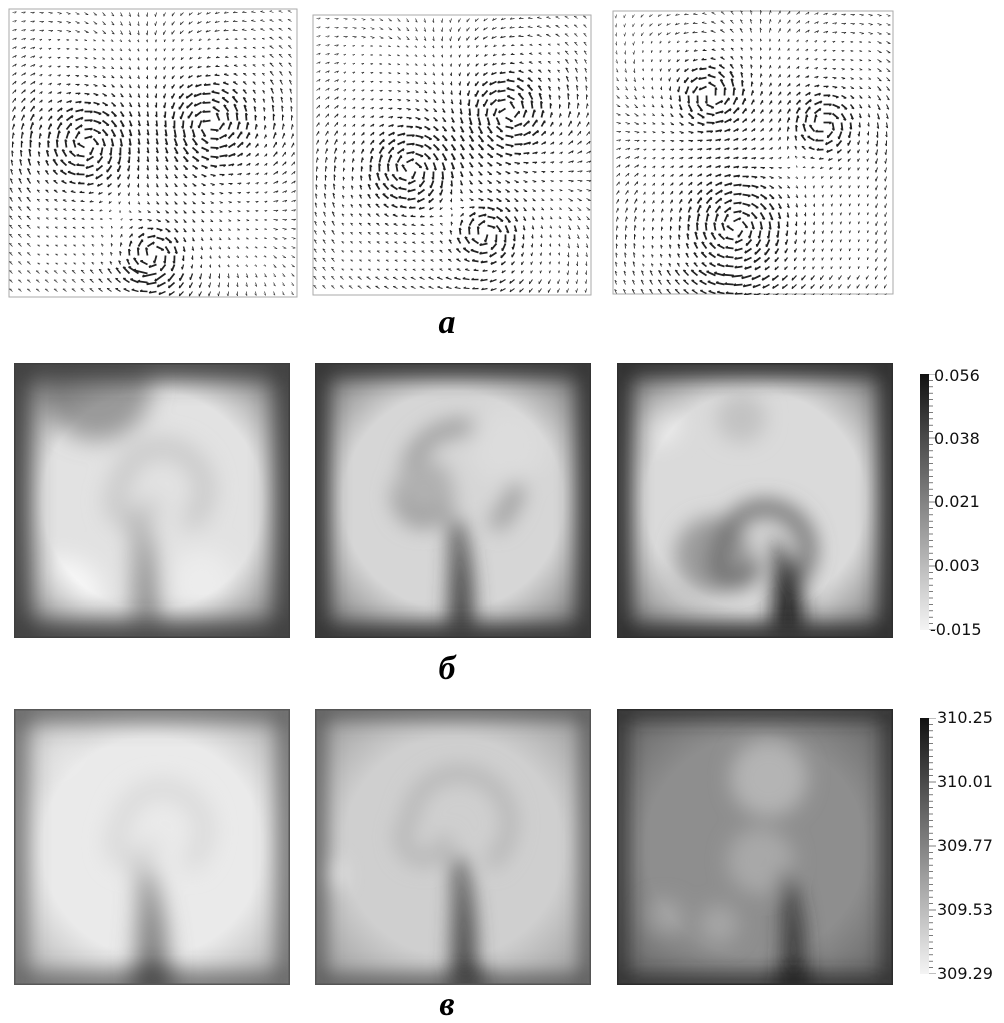  I want to click on colorbar-b-tick-3: 0.021, so click(957, 502).